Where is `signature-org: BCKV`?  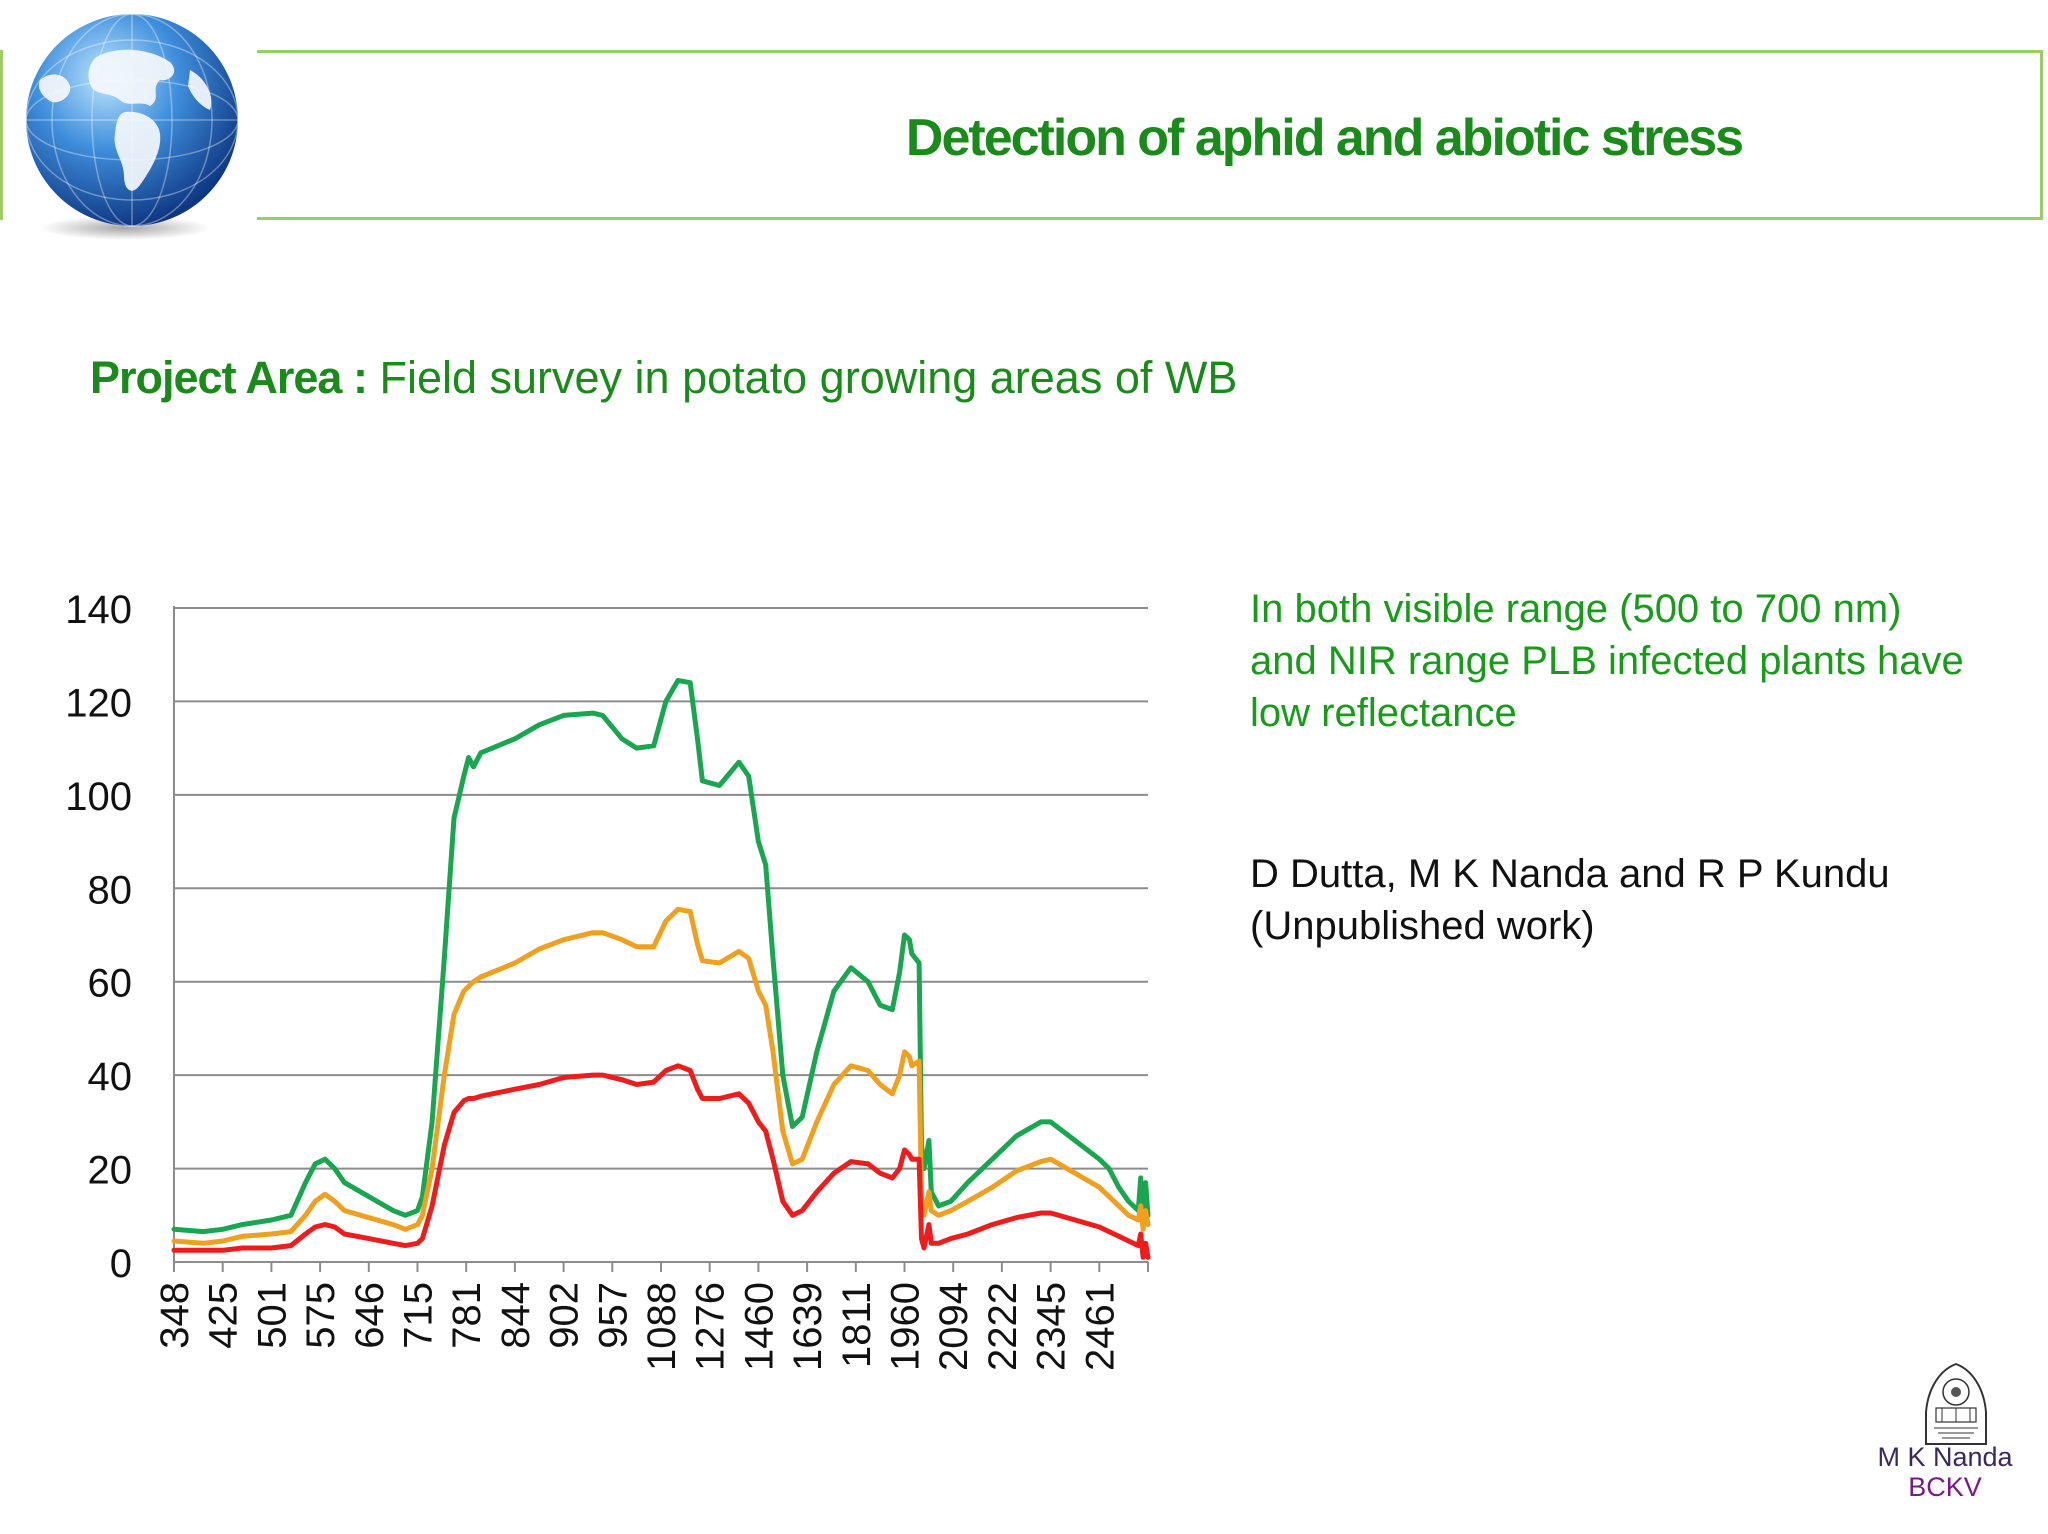
signature-org: BCKV is located at coordinates (1945, 1487).